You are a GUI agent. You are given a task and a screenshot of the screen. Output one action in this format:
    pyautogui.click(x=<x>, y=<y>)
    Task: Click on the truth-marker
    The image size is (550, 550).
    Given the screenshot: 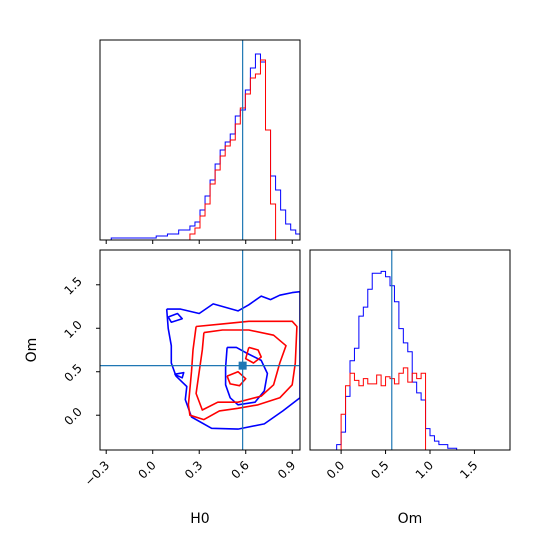 What is the action you would take?
    pyautogui.click(x=242, y=365)
    